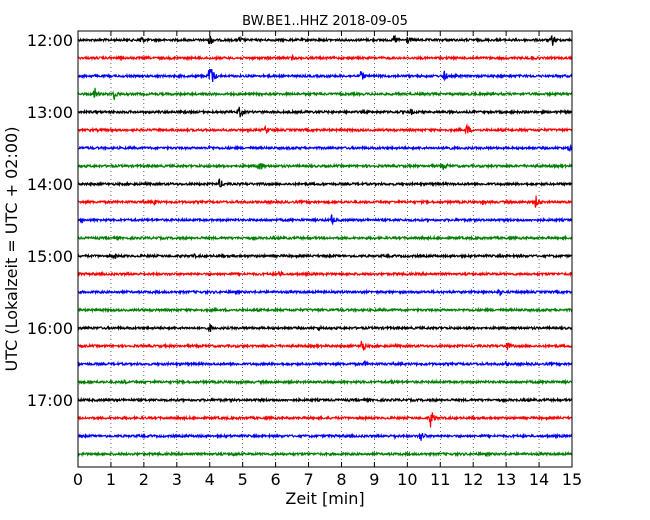 The image size is (650, 520). I want to click on x-tick-label: 13, so click(506, 479).